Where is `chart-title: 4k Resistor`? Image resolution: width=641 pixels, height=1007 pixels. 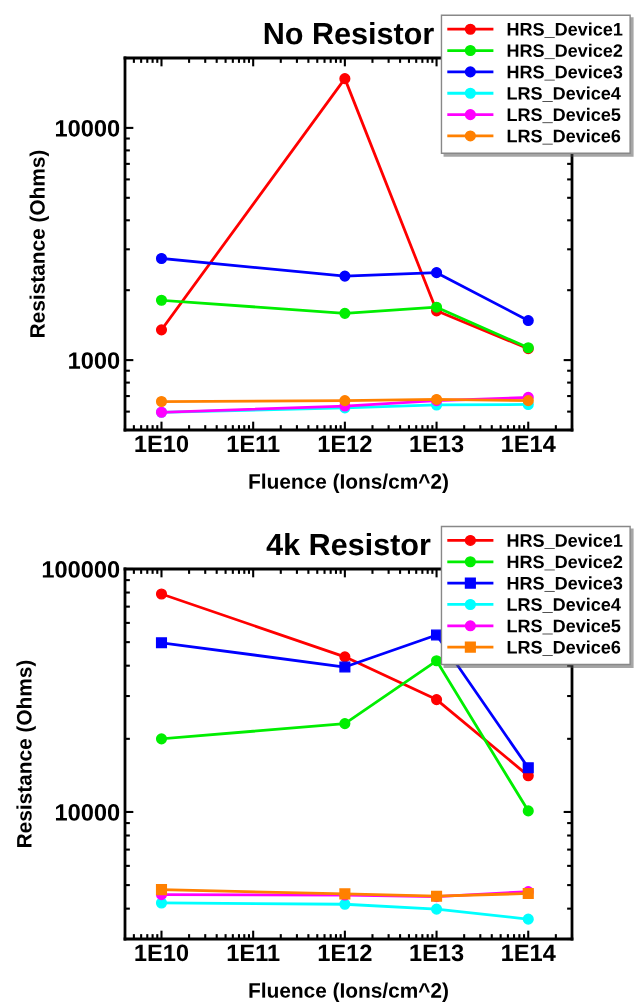 chart-title: 4k Resistor is located at coordinates (348, 544).